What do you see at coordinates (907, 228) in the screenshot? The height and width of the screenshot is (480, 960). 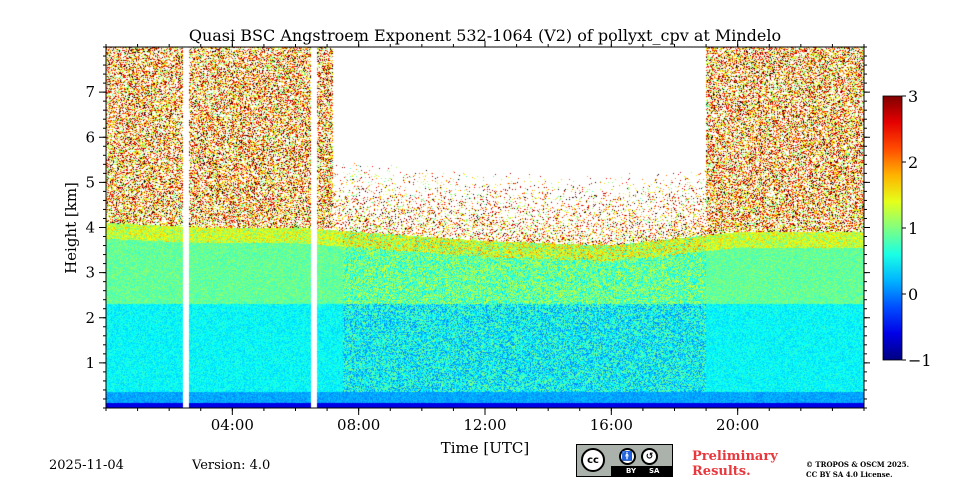 I see `colorbar: 3 2 1 0 −1` at bounding box center [907, 228].